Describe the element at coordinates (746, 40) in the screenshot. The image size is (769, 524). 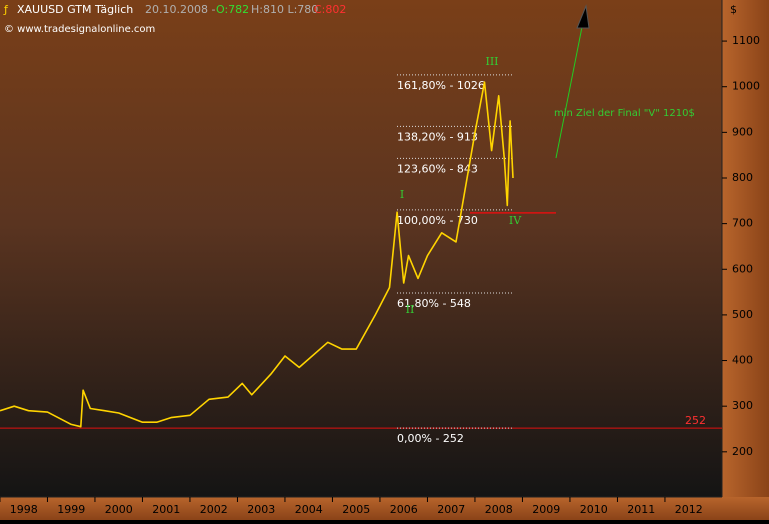
I see `y-tick-label: 1100` at that location.